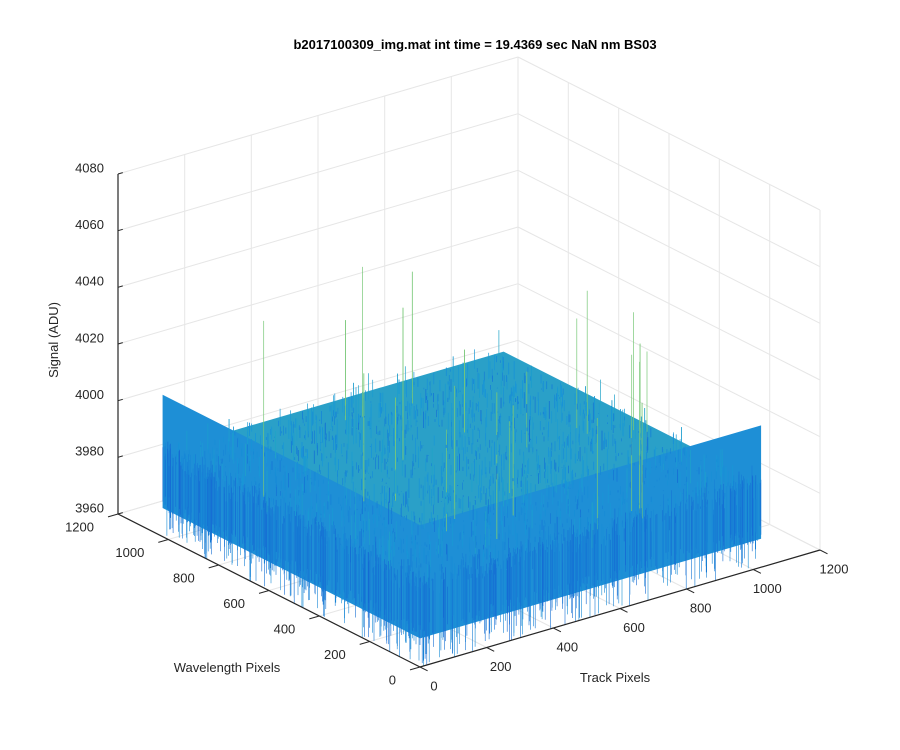 The height and width of the screenshot is (750, 900). I want to click on y-tick-label: 800, so click(184, 577).